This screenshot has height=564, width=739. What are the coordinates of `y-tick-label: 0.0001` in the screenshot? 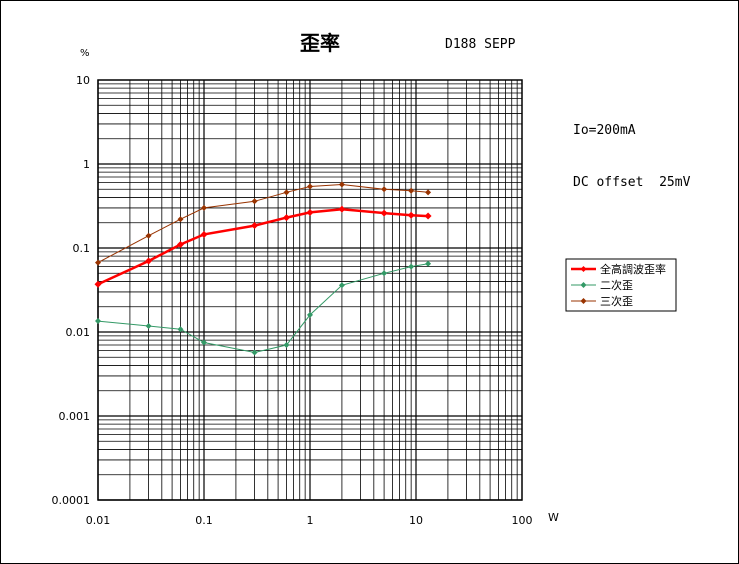 It's located at (71, 500).